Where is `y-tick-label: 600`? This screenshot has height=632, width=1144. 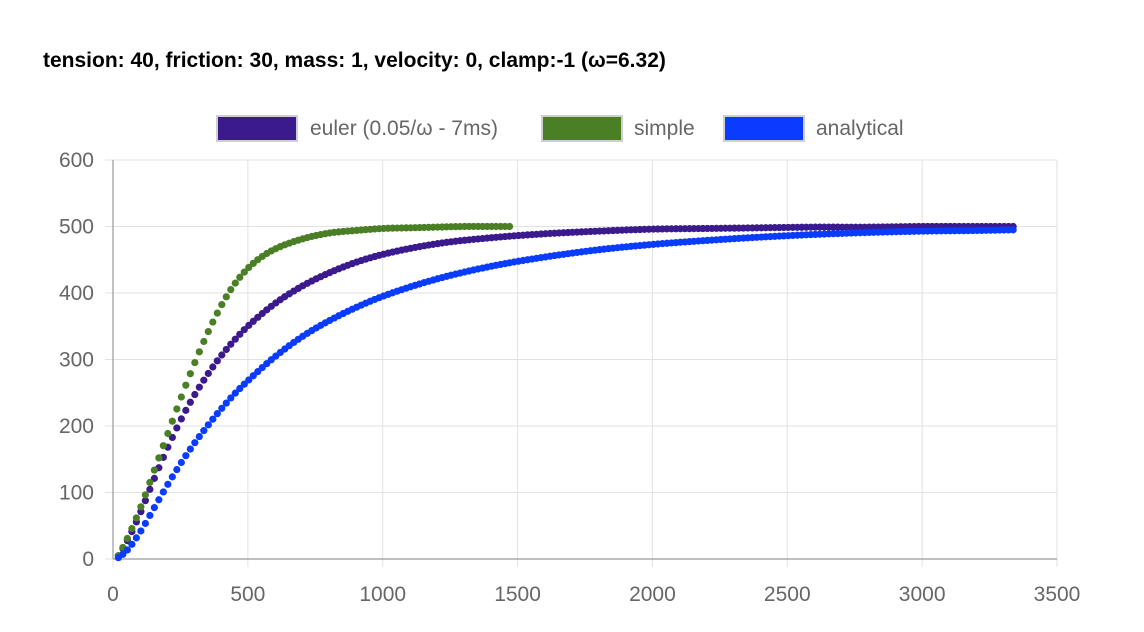 y-tick-label: 600 is located at coordinates (76, 160).